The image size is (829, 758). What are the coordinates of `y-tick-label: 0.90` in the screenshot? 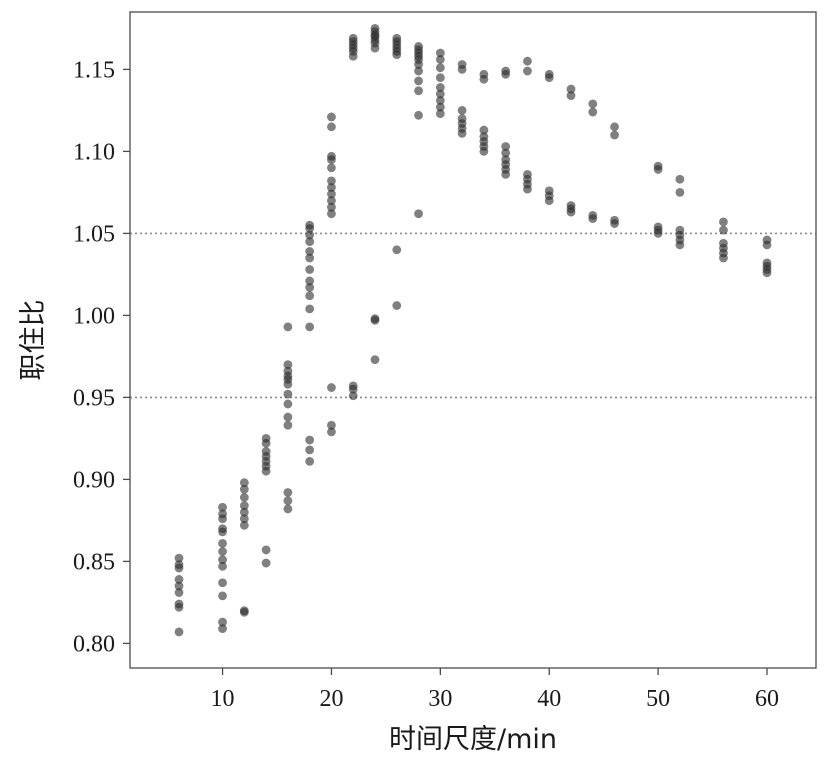 It's located at (94, 480).